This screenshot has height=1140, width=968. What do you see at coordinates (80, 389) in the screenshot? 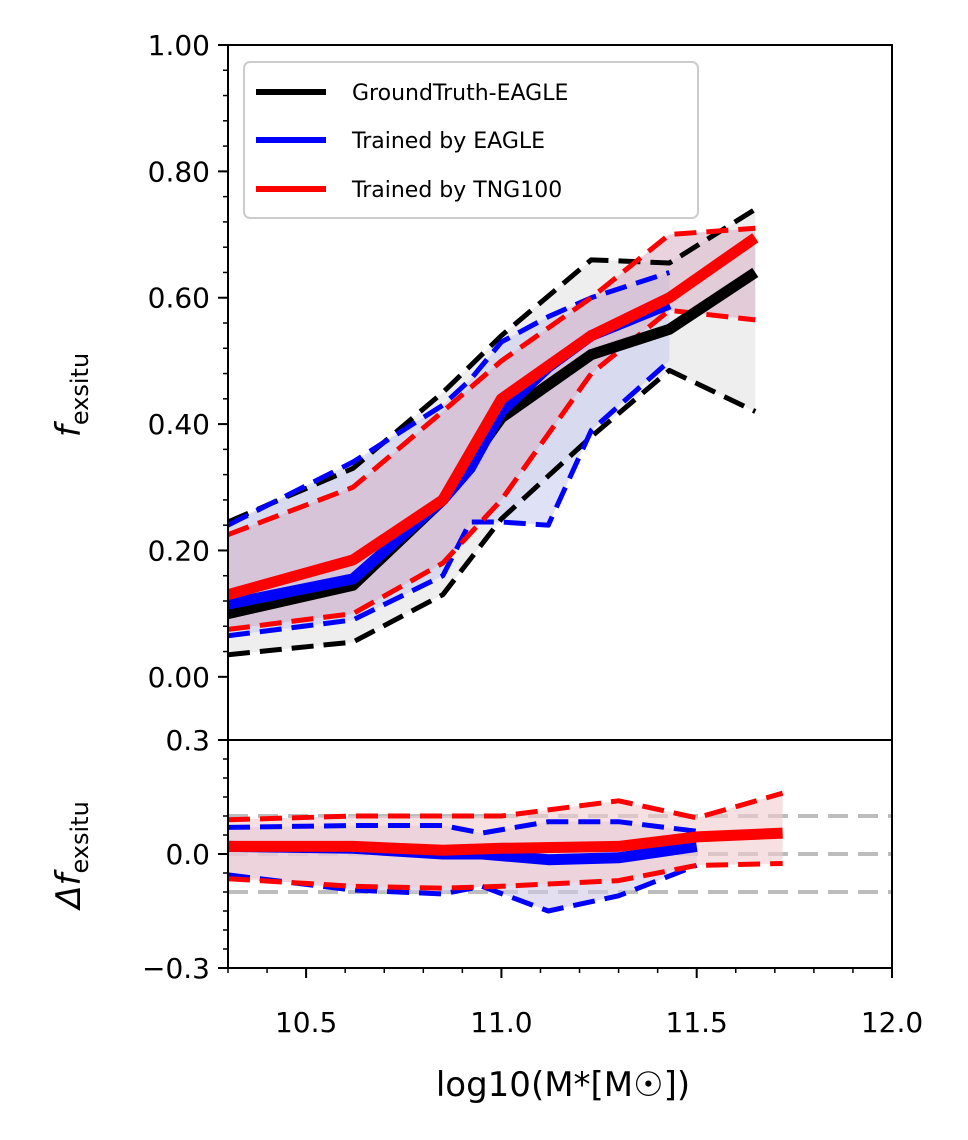
I see `main-ylabel-sub: exsitu` at bounding box center [80, 389].